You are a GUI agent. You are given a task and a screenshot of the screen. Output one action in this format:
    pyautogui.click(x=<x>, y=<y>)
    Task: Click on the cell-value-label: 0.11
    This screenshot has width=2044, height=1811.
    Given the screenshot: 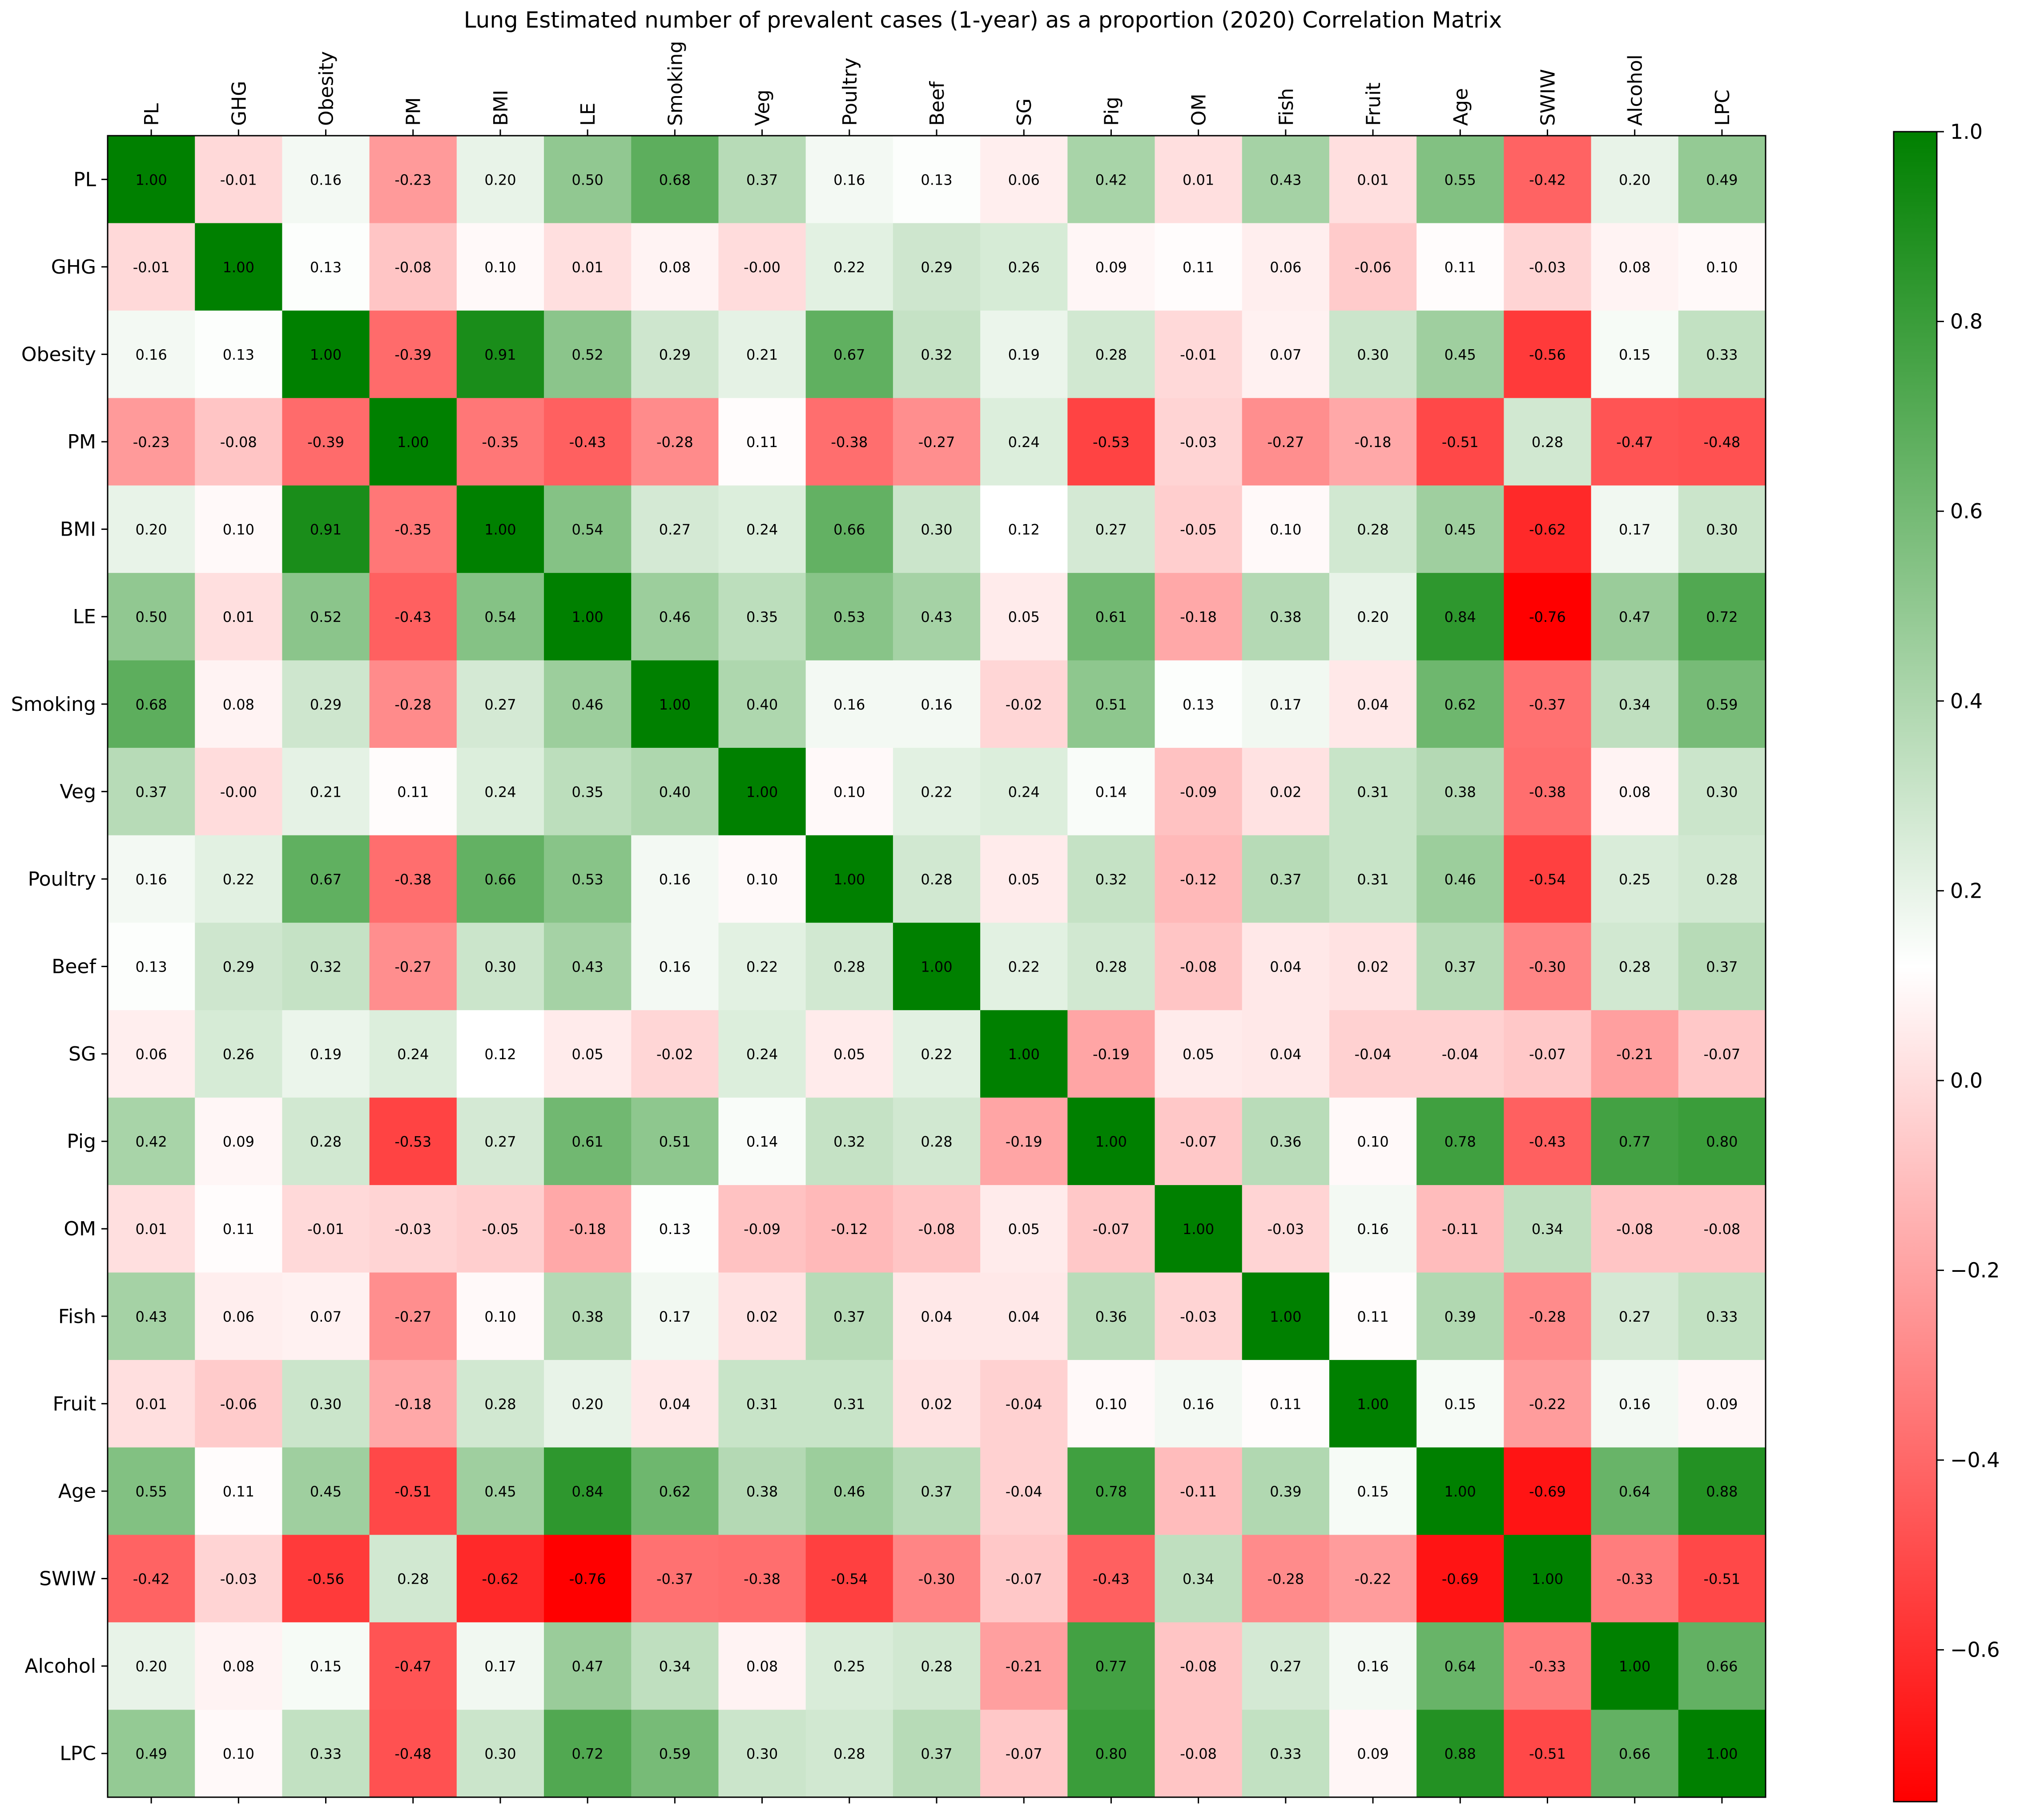 What is the action you would take?
    pyautogui.click(x=238, y=1491)
    